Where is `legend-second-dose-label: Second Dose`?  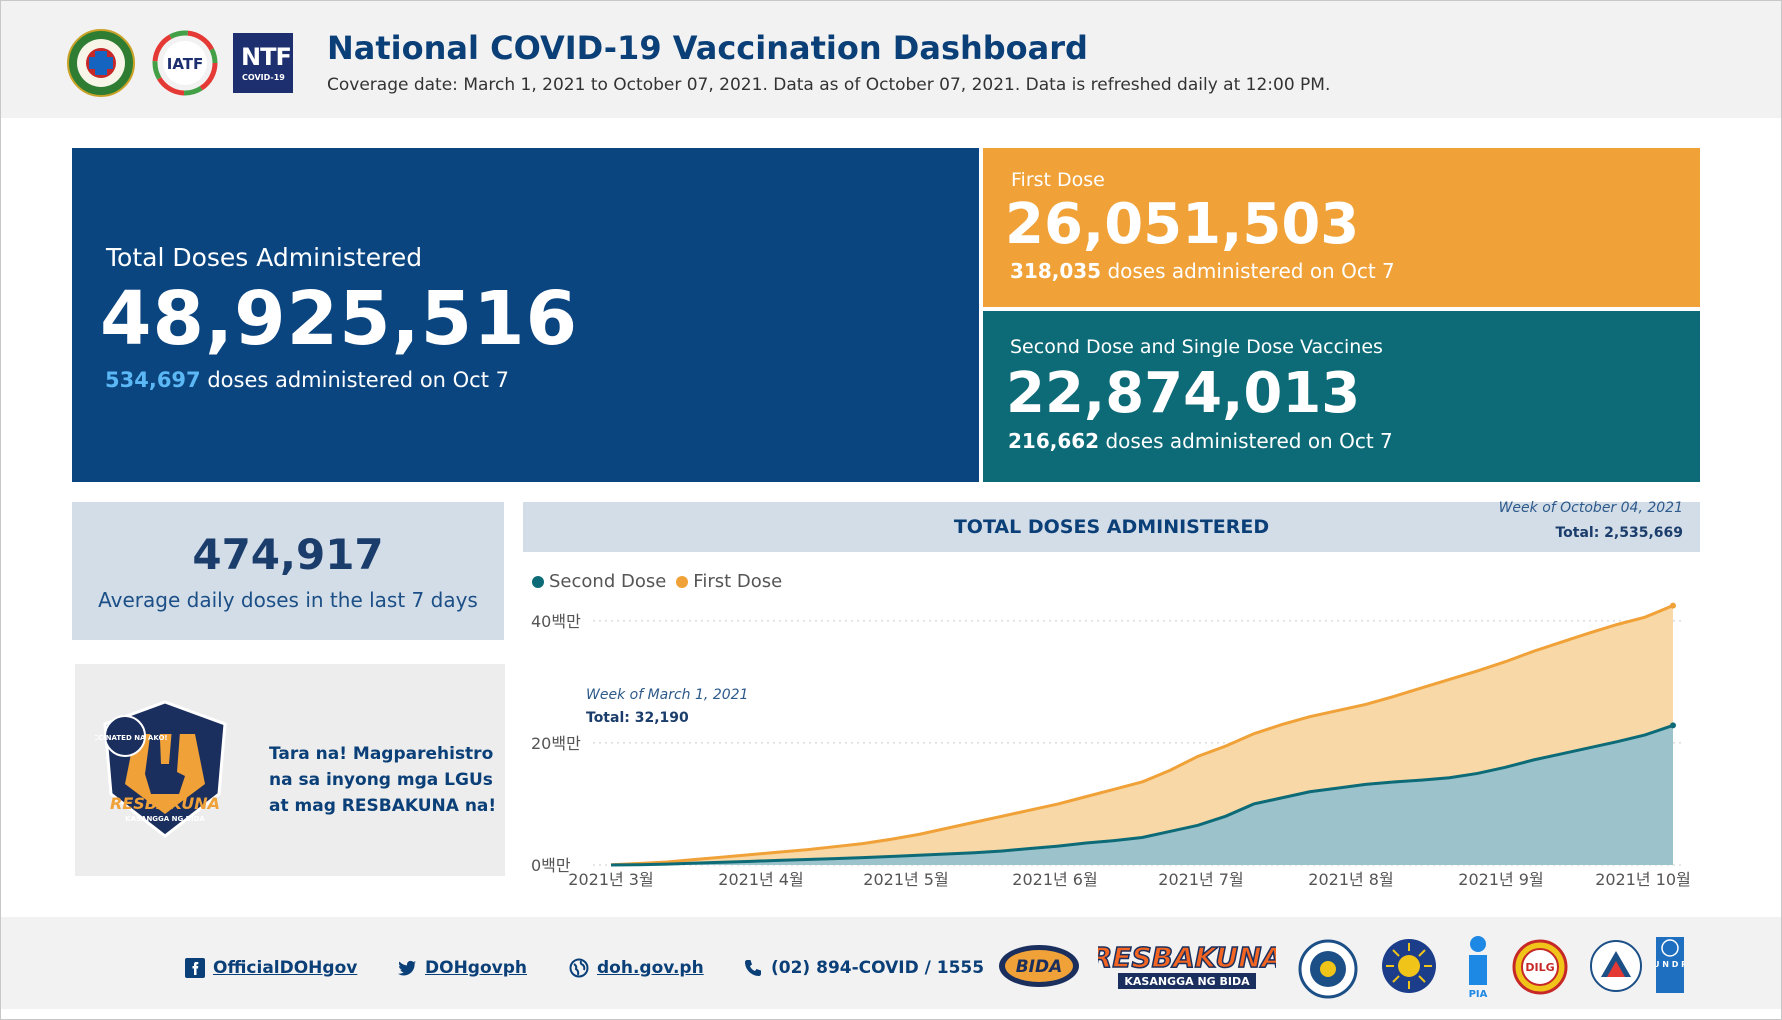 legend-second-dose-label: Second Dose is located at coordinates (608, 581).